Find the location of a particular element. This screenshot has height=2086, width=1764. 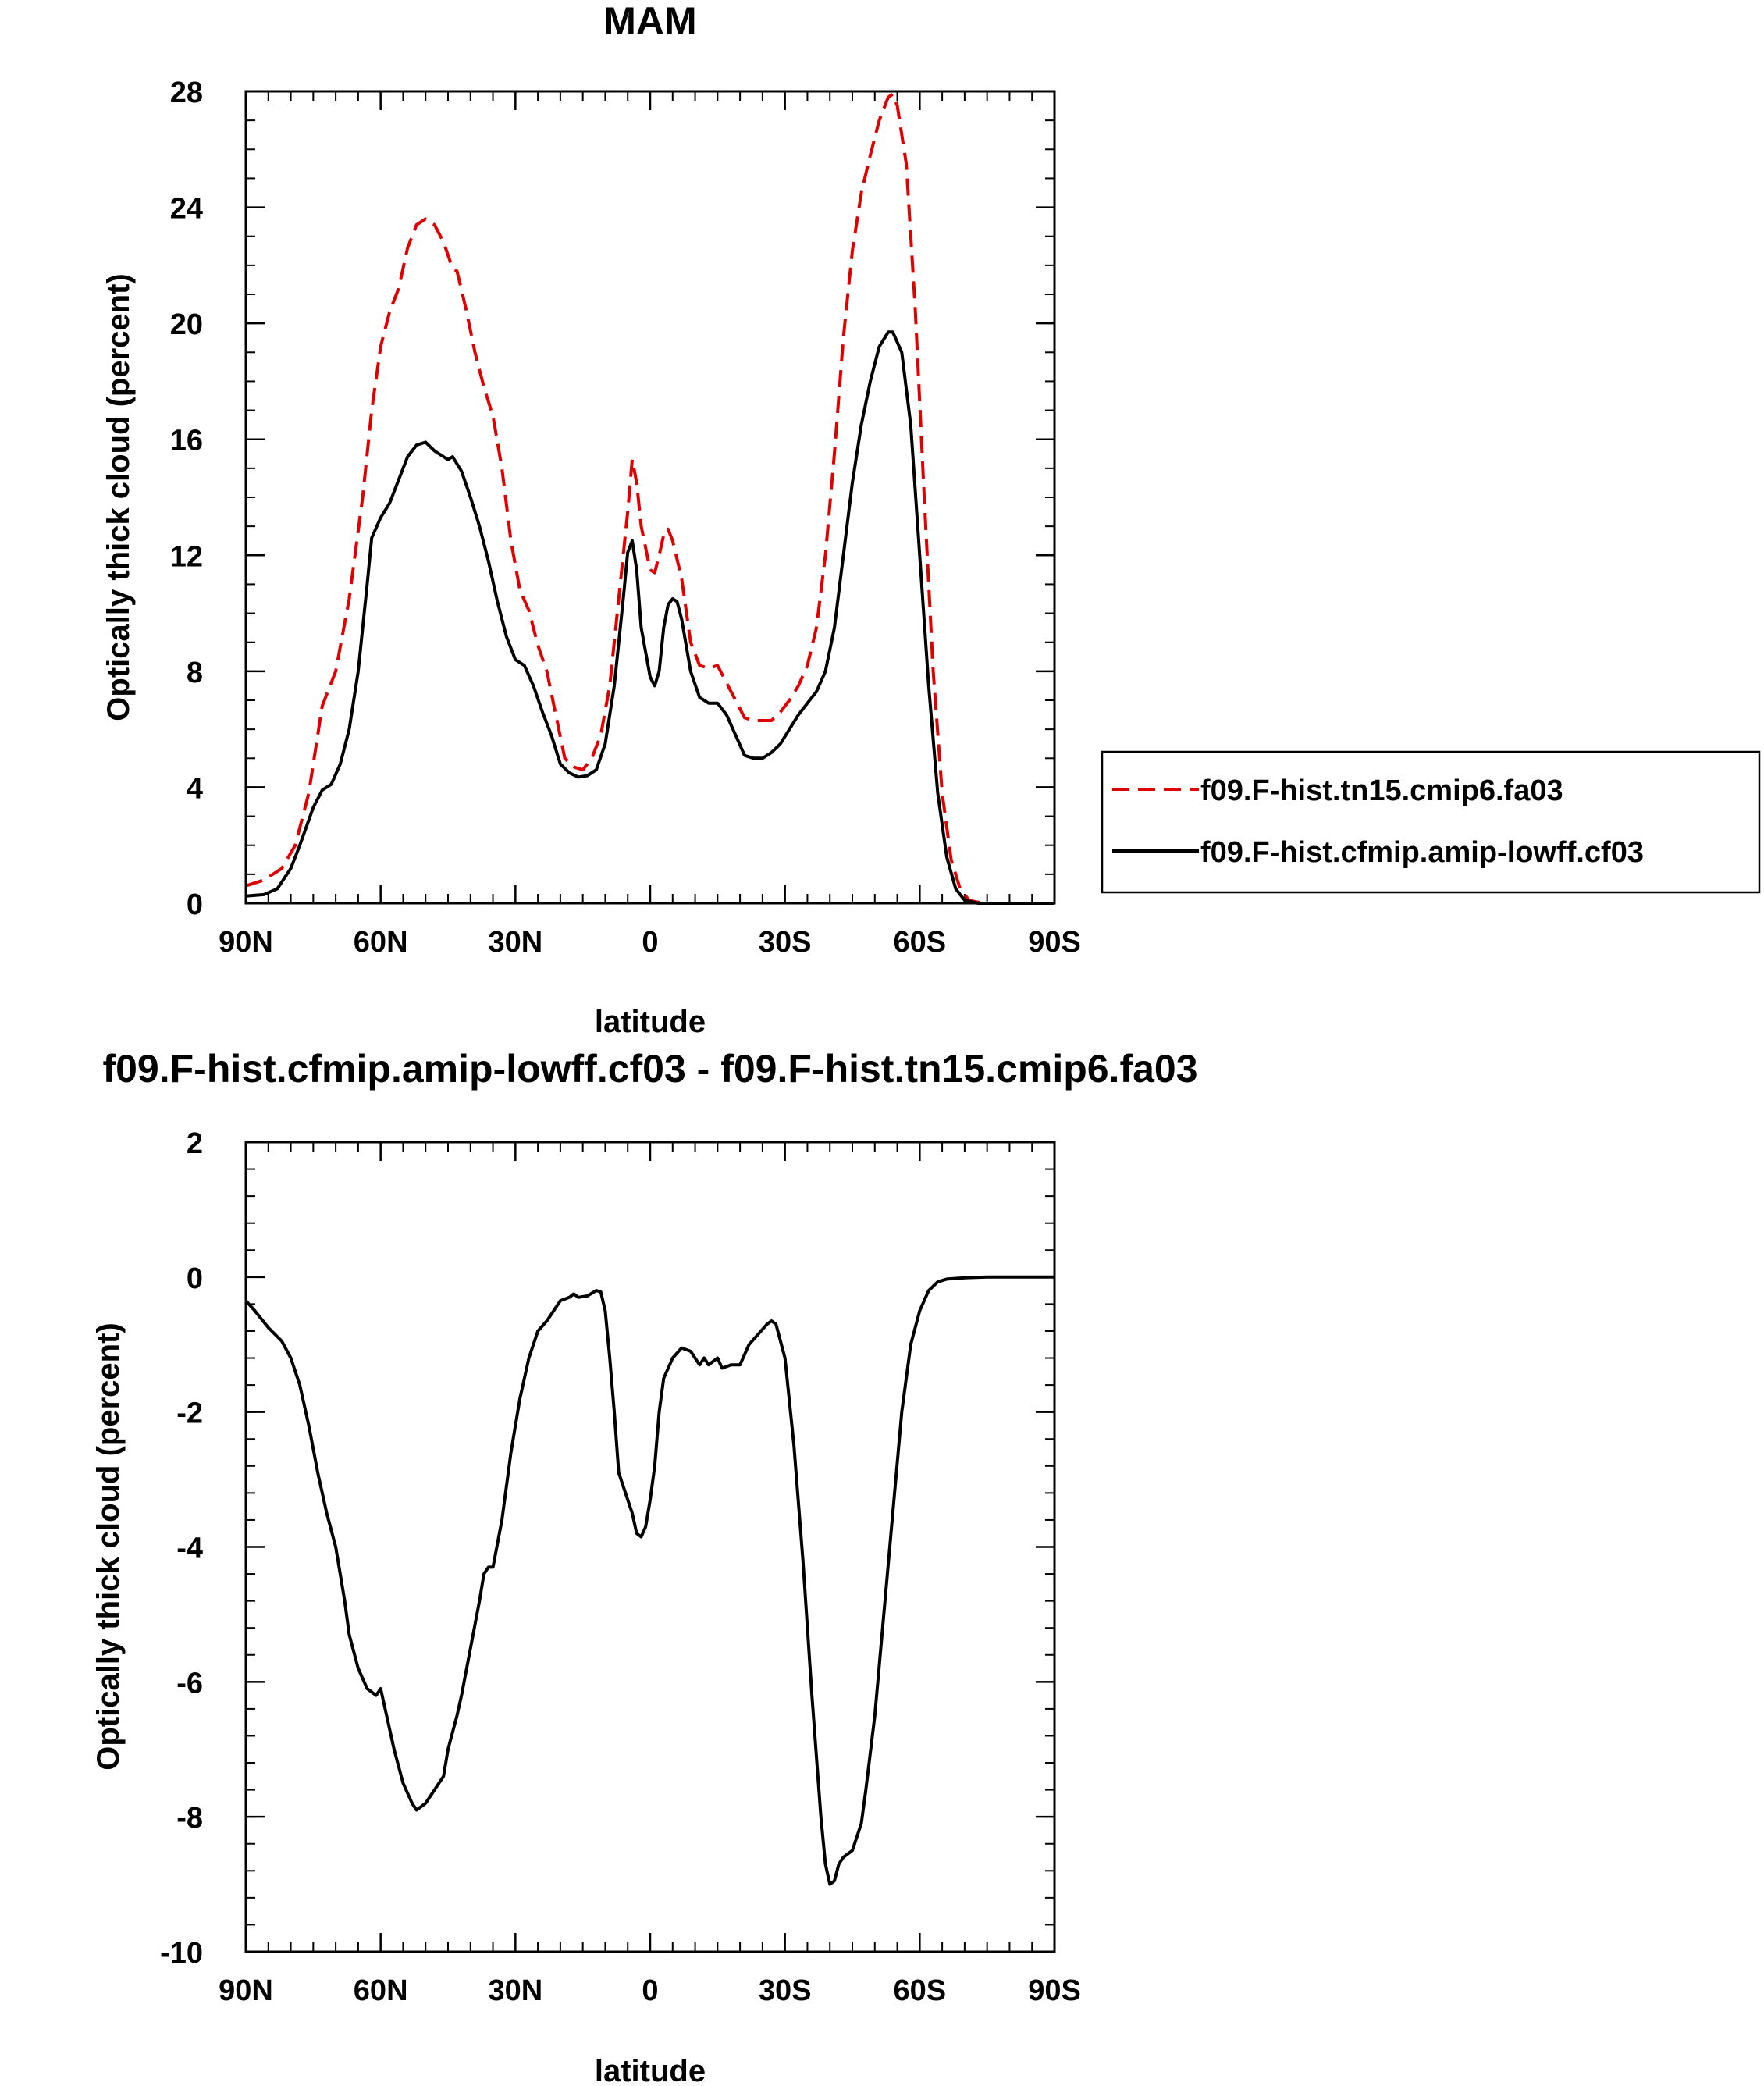

top-x-tick-label: 0 is located at coordinates (650, 942).